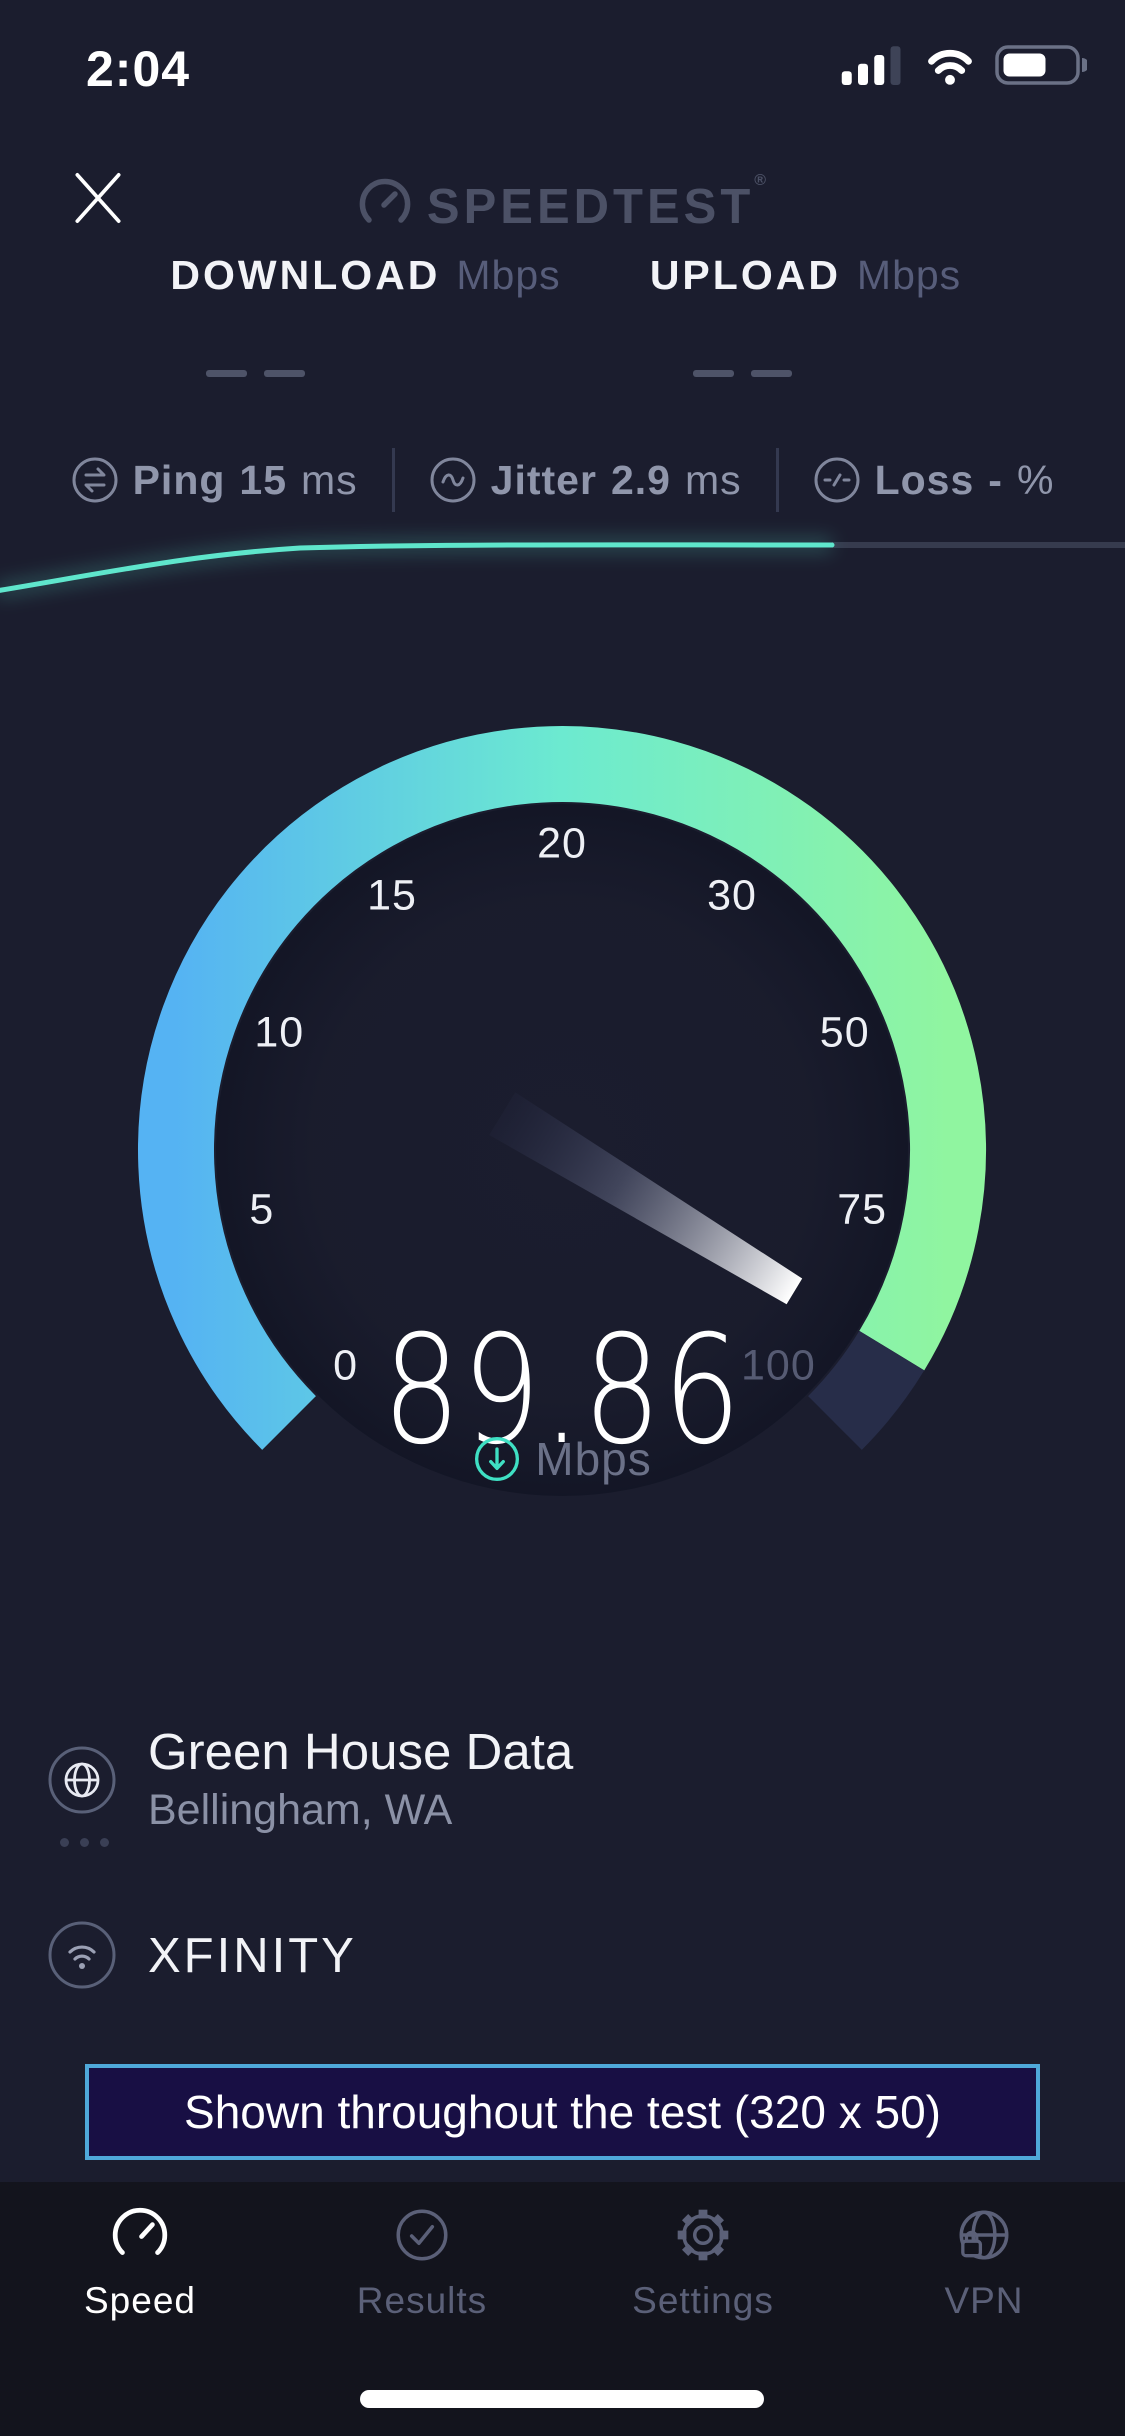 The image size is (1125, 2436). Describe the element at coordinates (508, 275) in the screenshot. I see `download-unit: Mbps` at that location.